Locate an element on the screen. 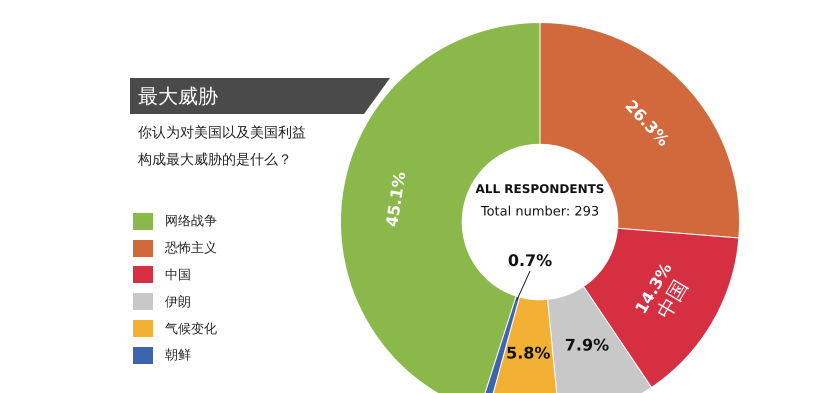  legend-label: 网络战争 is located at coordinates (191, 221).